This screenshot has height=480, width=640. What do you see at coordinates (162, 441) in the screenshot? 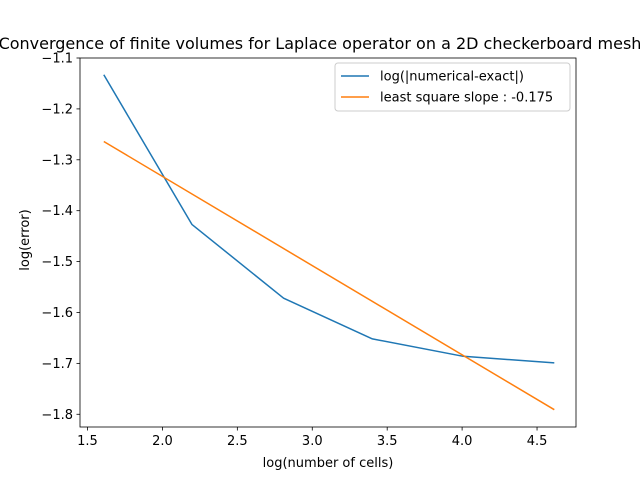
I see `x-tick-label: 2.0` at bounding box center [162, 441].